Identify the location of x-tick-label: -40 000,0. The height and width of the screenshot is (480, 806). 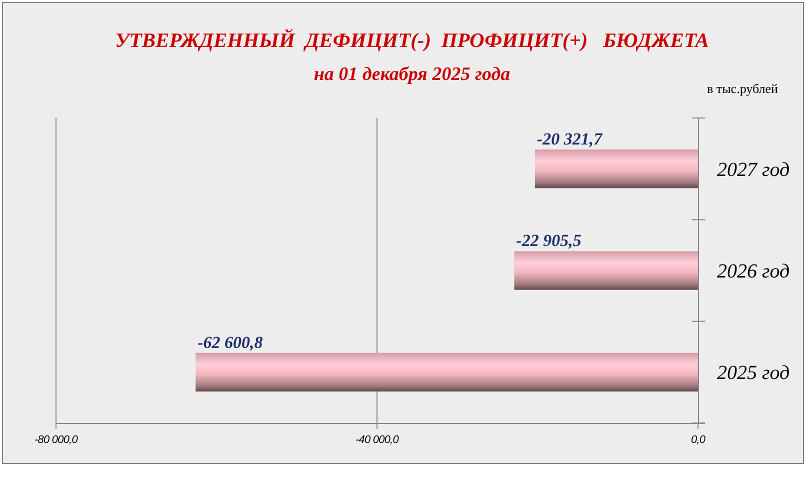
(378, 440).